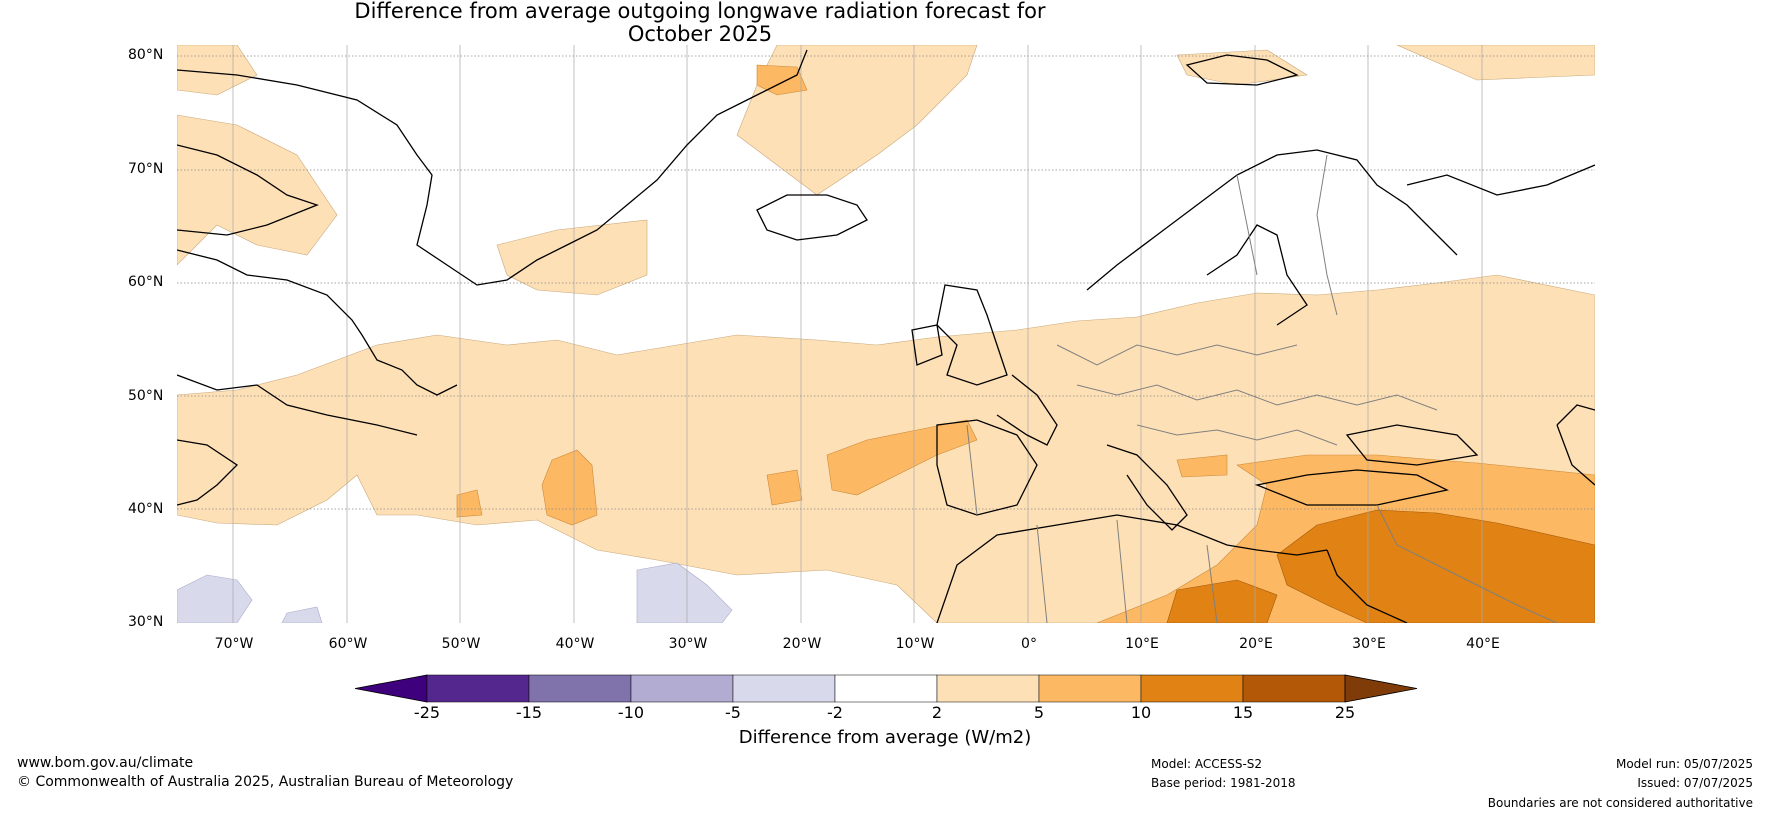 Image resolution: width=1770 pixels, height=816 pixels. Describe the element at coordinates (217, 70) in the screenshot. I see `anomaly-top-left` at that location.